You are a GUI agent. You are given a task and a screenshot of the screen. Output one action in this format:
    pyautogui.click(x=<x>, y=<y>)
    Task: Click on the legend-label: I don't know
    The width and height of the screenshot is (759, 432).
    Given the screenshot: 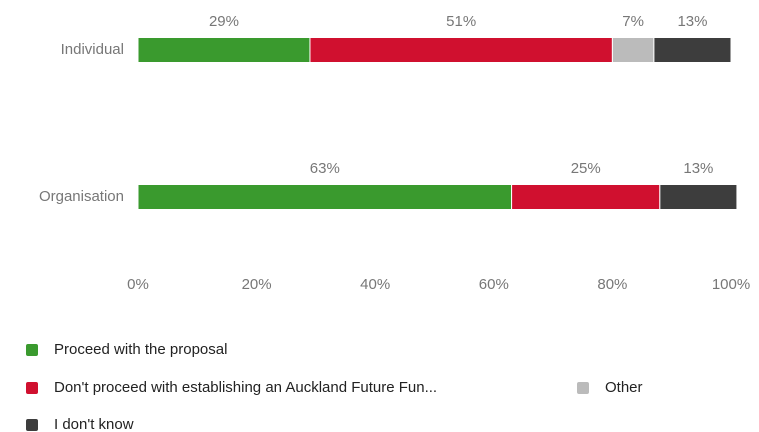 What is the action you would take?
    pyautogui.click(x=94, y=424)
    